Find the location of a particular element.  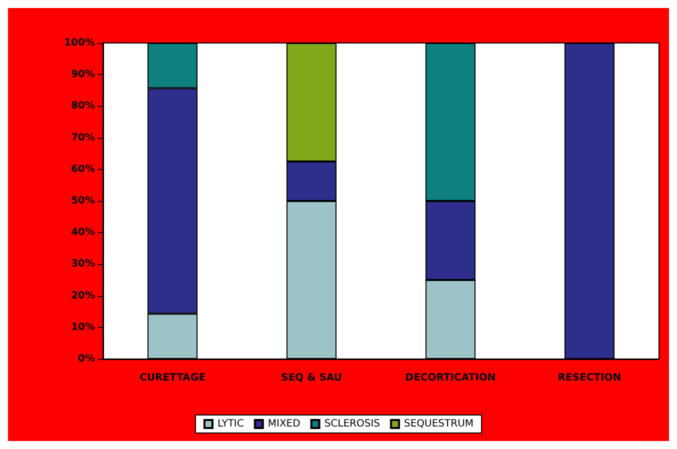

y-tick-label: 80% is located at coordinates (83, 106).